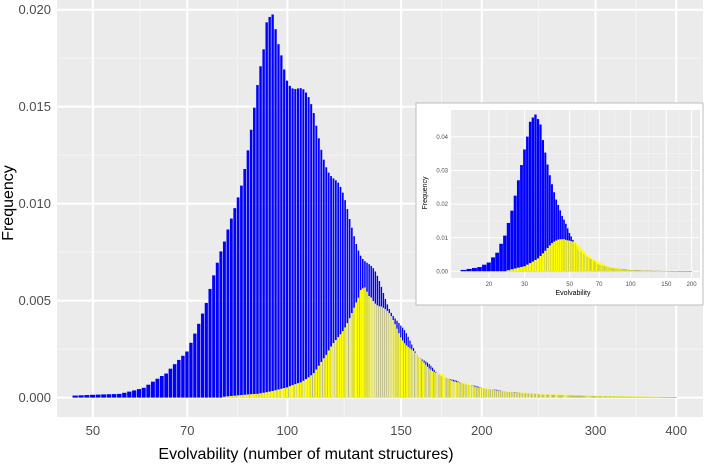  I want to click on y-tick-label: 0.005, so click(34, 300).